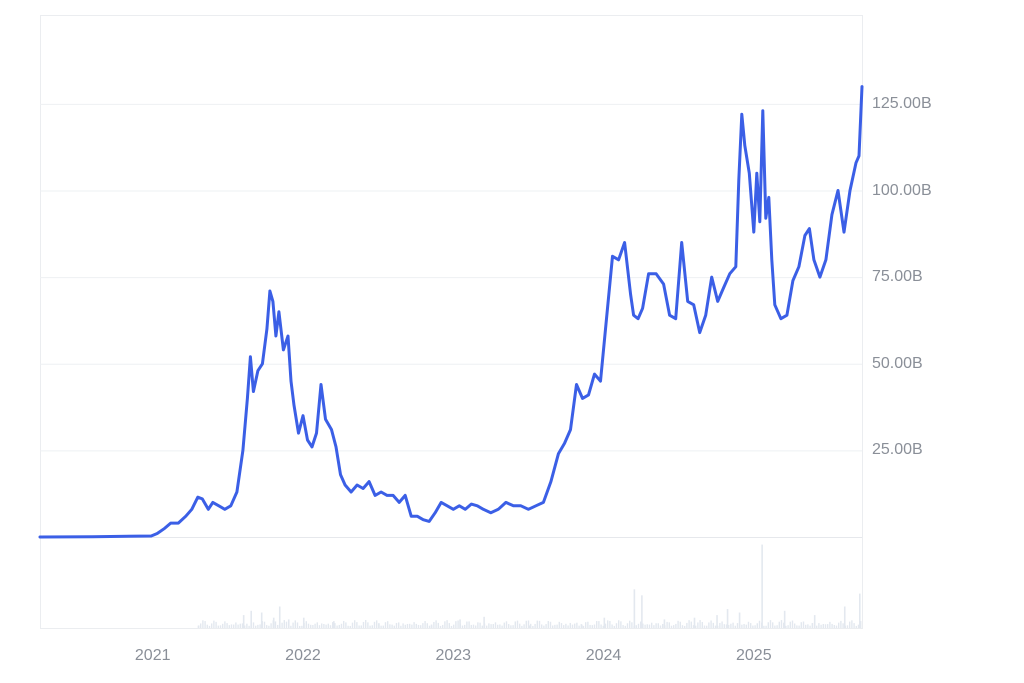 The image size is (1024, 683). I want to click on y-tick-label: 125.00B, so click(902, 103).